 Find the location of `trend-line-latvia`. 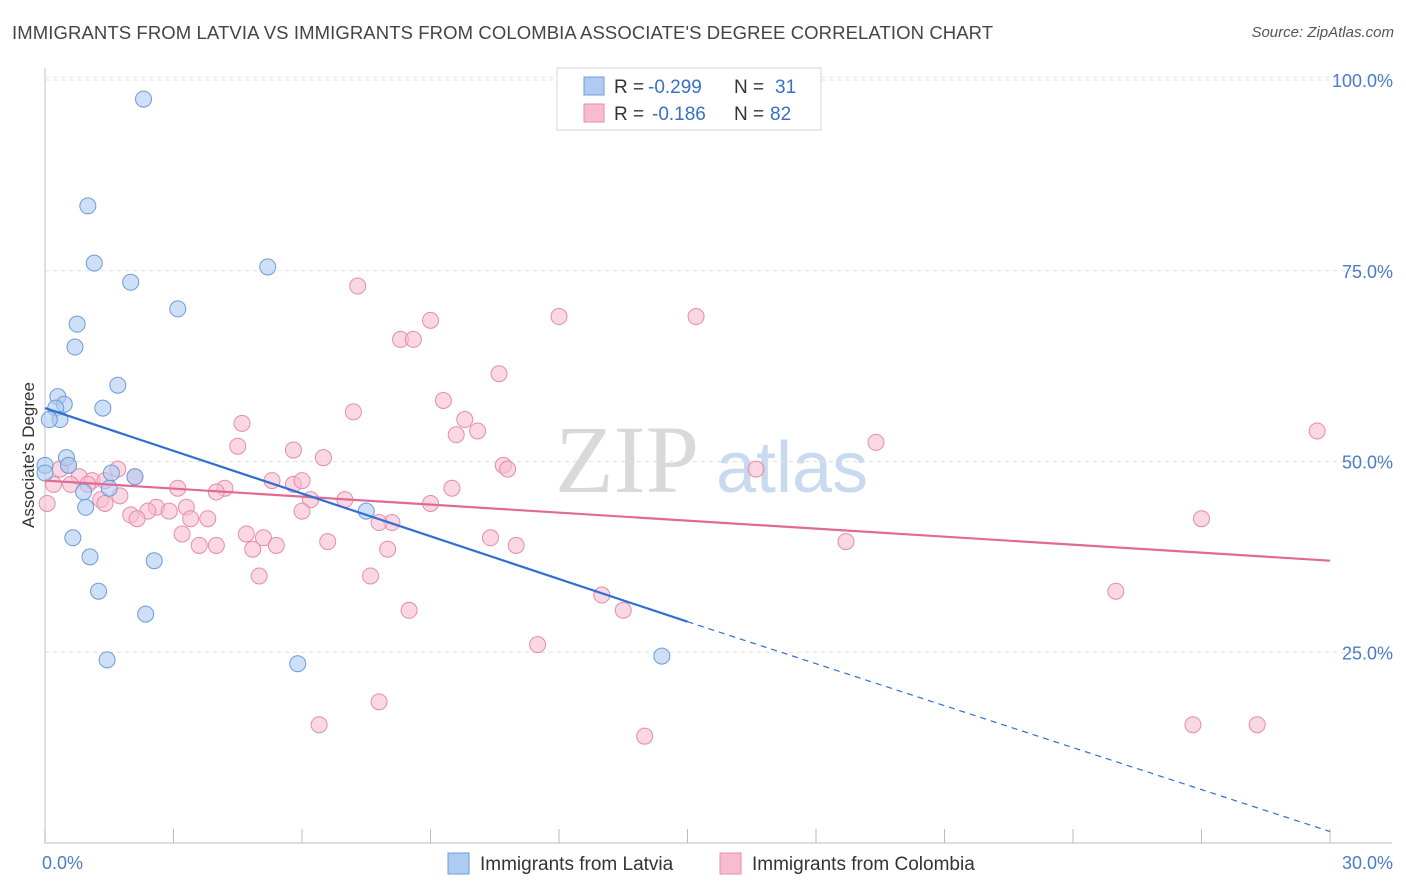

trend-line-latvia is located at coordinates (366, 515).